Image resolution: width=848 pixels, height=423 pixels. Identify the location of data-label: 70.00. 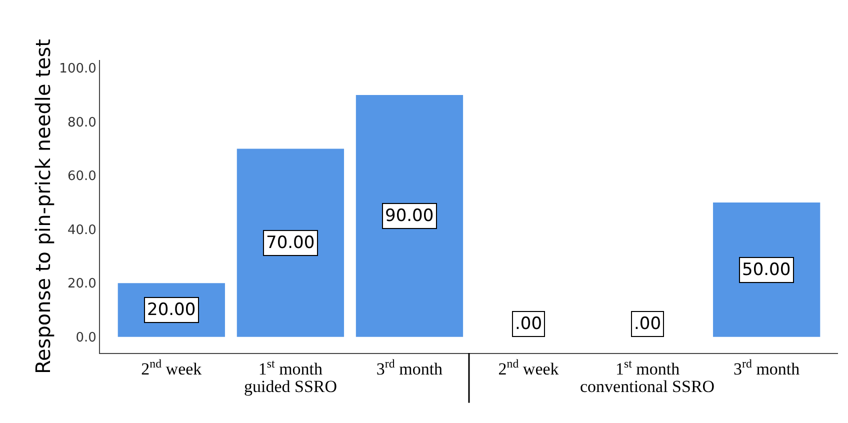
(290, 243).